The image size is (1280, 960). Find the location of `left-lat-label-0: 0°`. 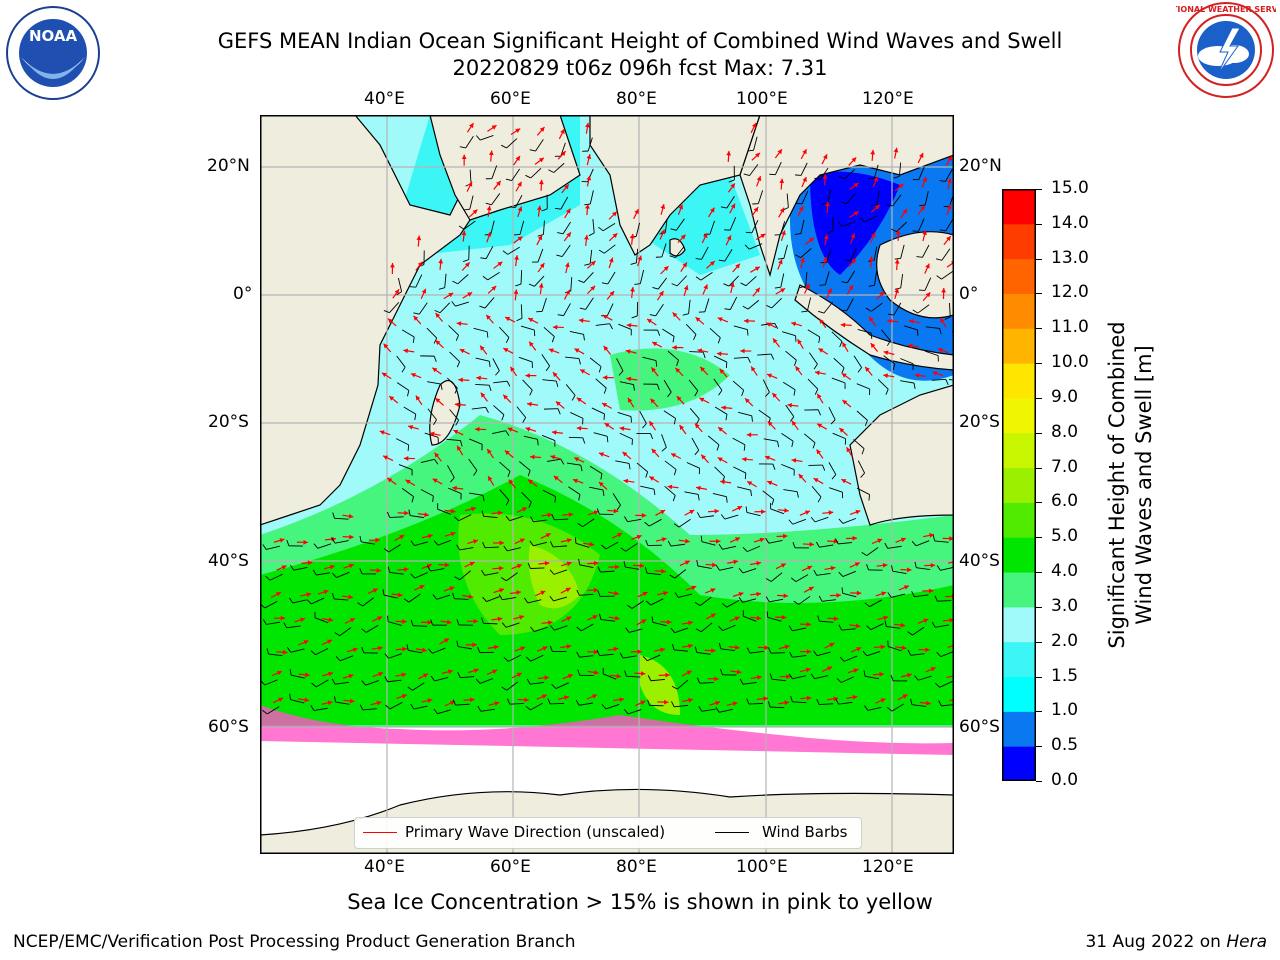

left-lat-label-0: 0° is located at coordinates (243, 294).